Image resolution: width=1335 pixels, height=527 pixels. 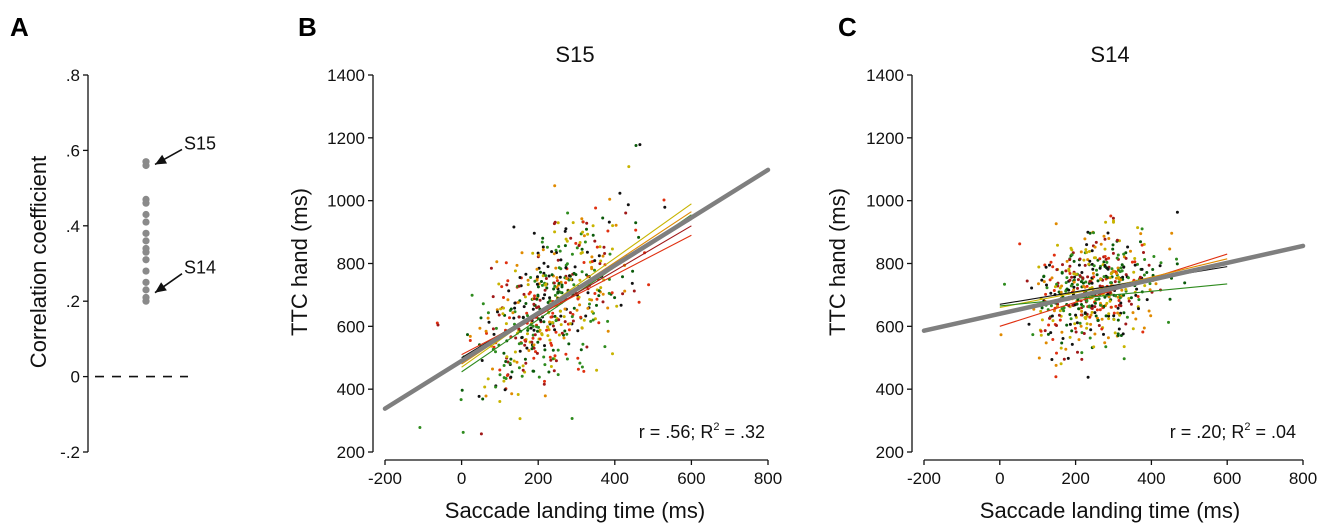 I want to click on panel-b-x-axis-label: Saccade landing time (ms), so click(x=575, y=510).